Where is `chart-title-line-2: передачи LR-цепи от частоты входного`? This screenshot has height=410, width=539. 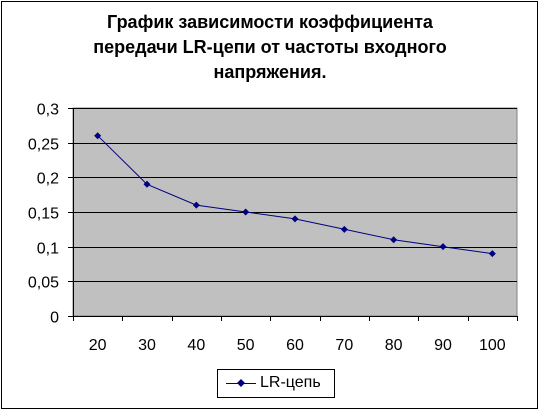 chart-title-line-2: передачи LR-цепи от частоты входного is located at coordinates (270, 47).